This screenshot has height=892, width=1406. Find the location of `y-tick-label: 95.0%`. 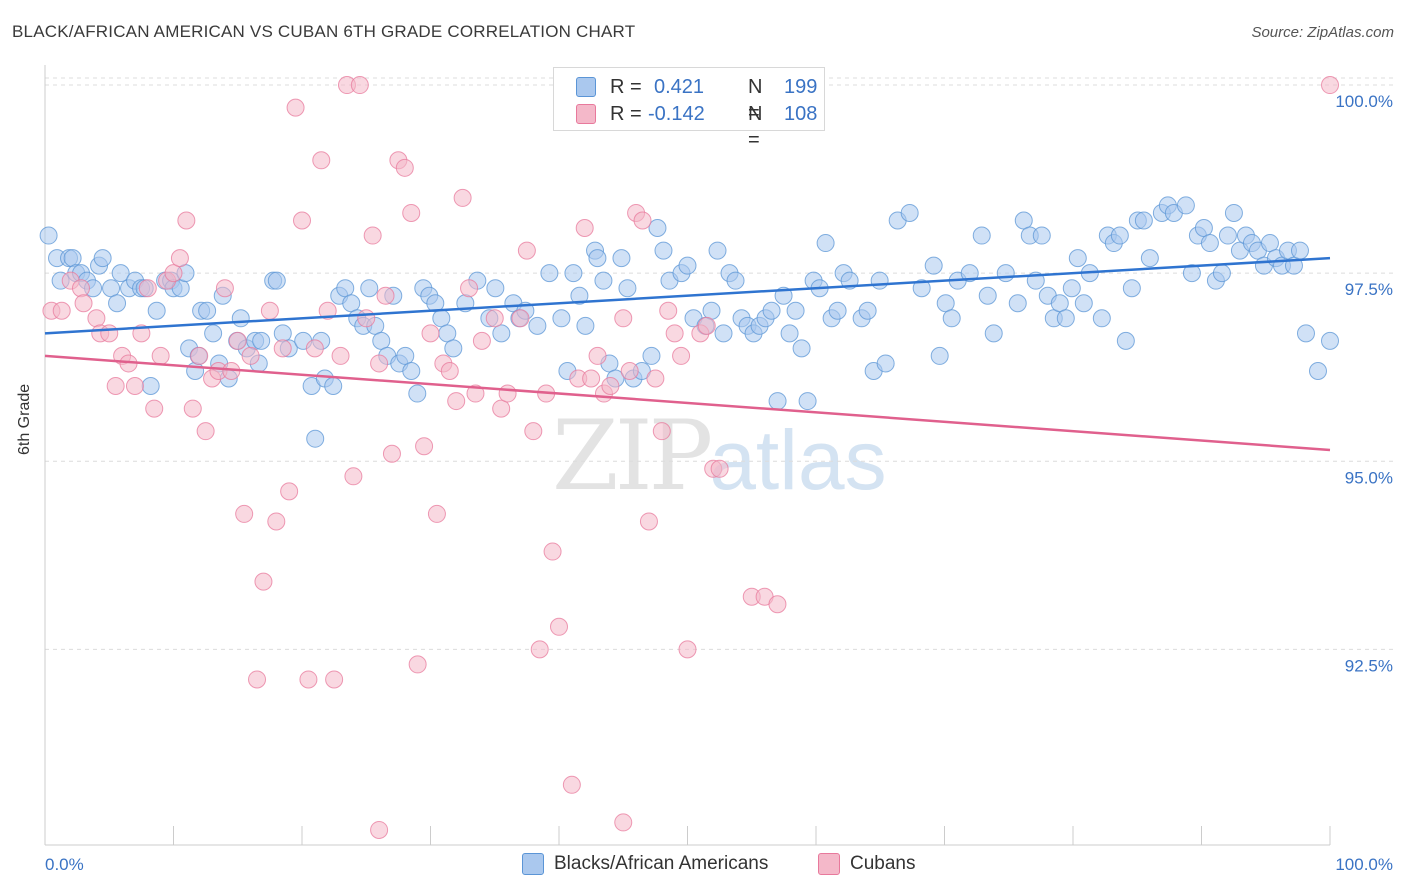

y-tick-label: 95.0% is located at coordinates (1369, 477).